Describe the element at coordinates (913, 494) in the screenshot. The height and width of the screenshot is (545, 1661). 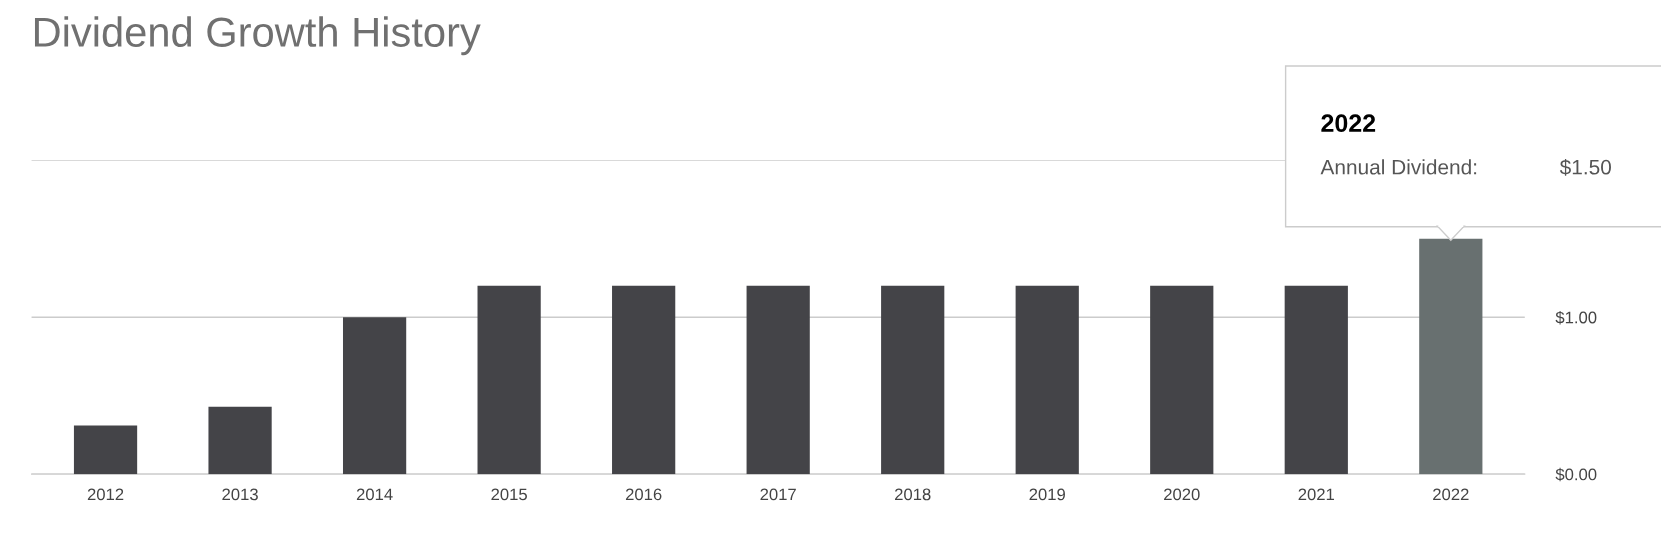
I see `x-tick-label: 2018` at that location.